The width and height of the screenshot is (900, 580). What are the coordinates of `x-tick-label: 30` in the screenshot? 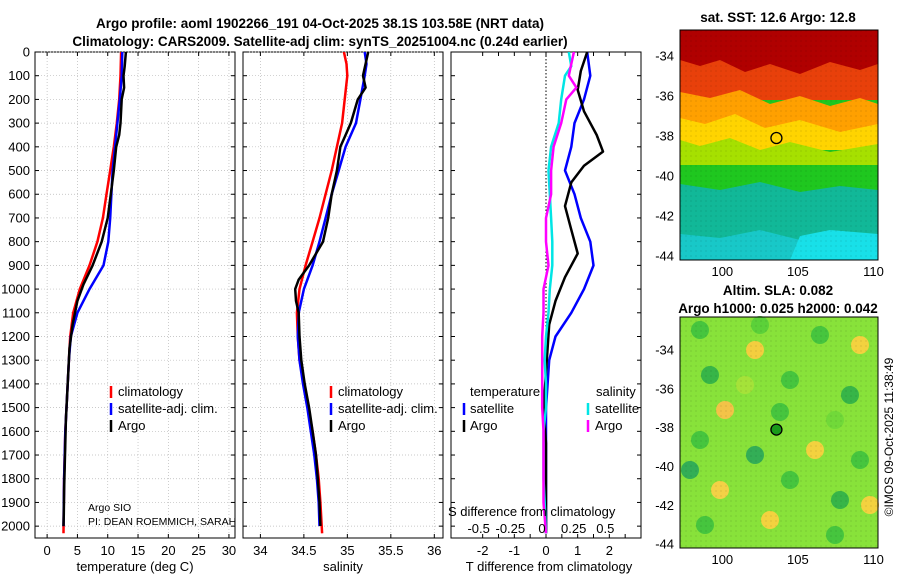 It's located at (229, 550).